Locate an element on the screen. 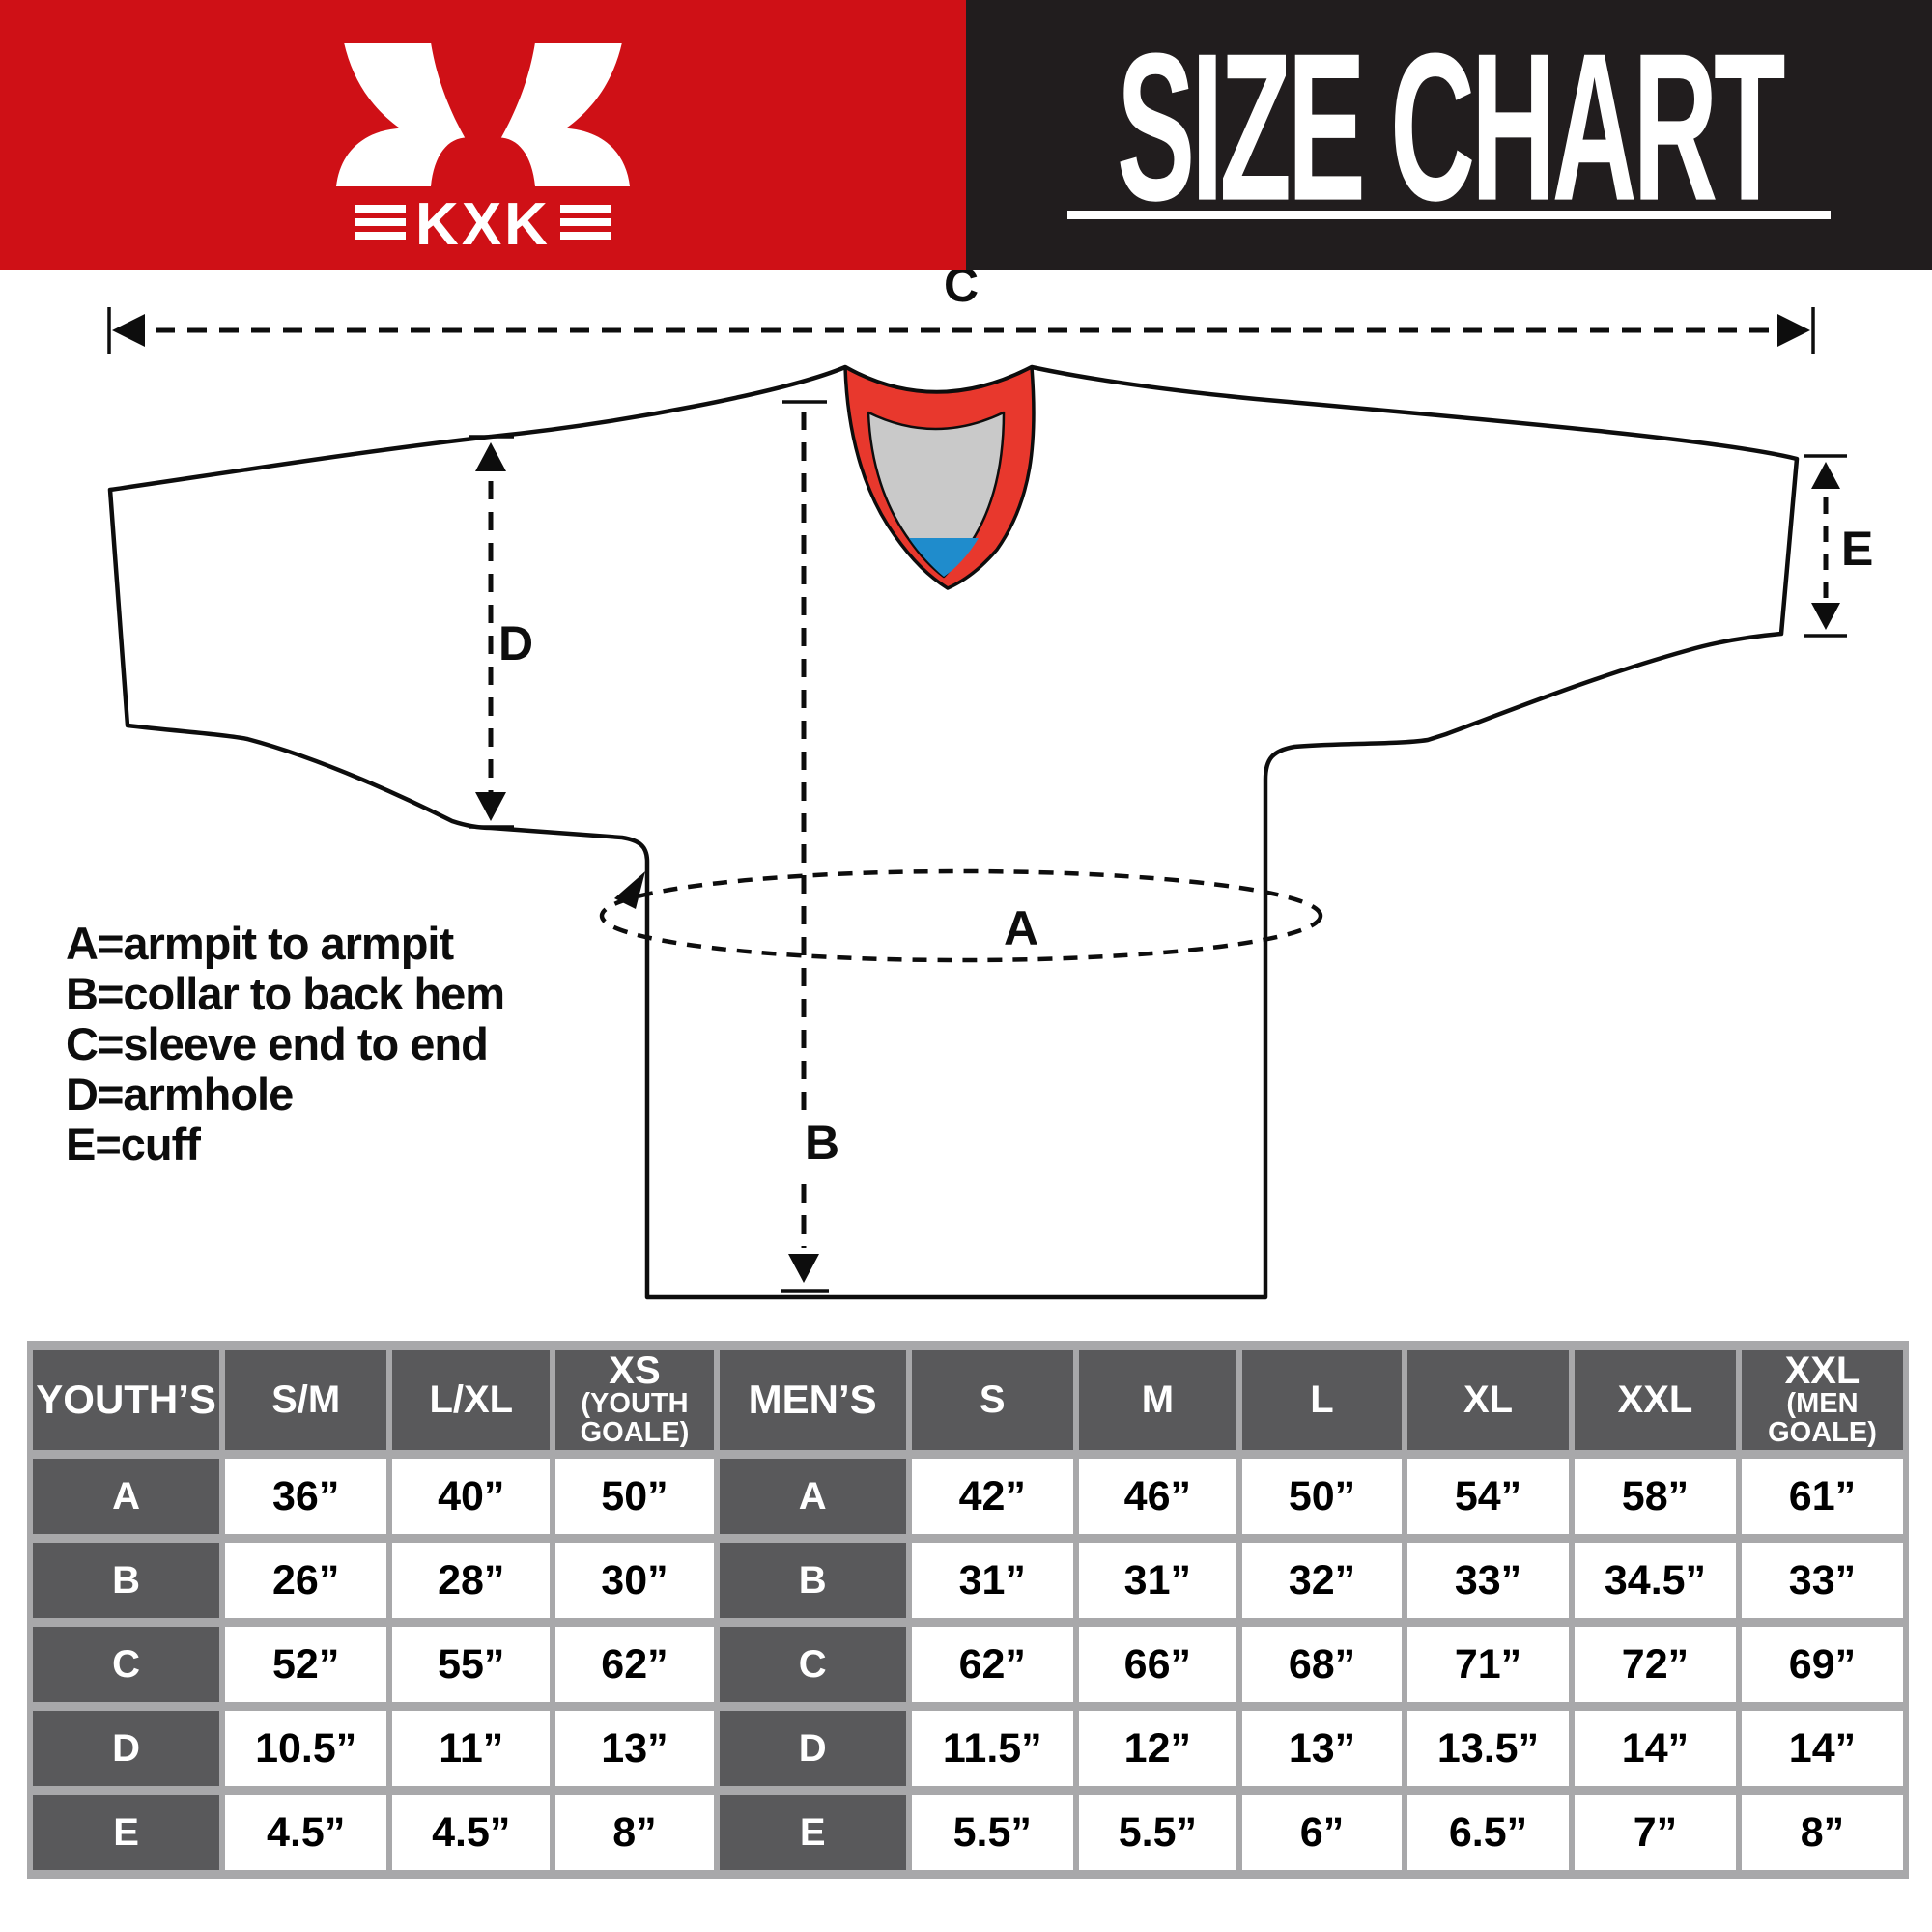 The width and height of the screenshot is (1932, 1932). dimension-label-b-bg is located at coordinates (822, 1143).